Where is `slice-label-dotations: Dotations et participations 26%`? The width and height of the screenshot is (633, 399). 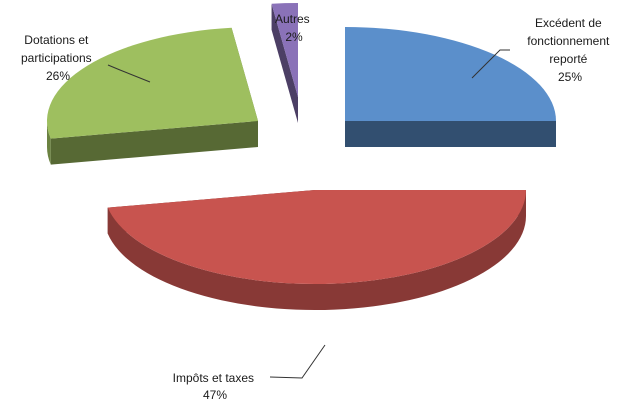
slice-label-dotations: Dotations et participations 26% is located at coordinates (58, 58).